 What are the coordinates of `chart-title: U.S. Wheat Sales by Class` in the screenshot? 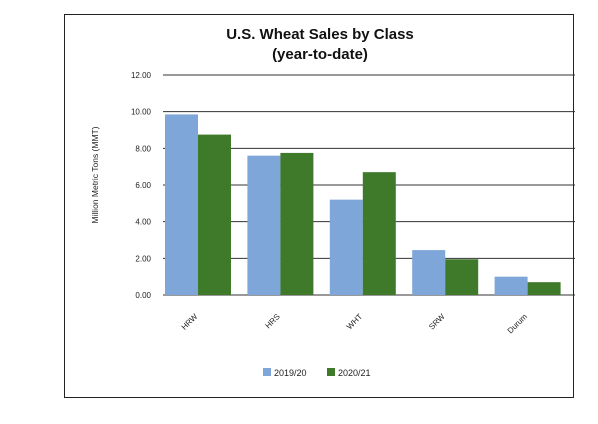 It's located at (320, 34).